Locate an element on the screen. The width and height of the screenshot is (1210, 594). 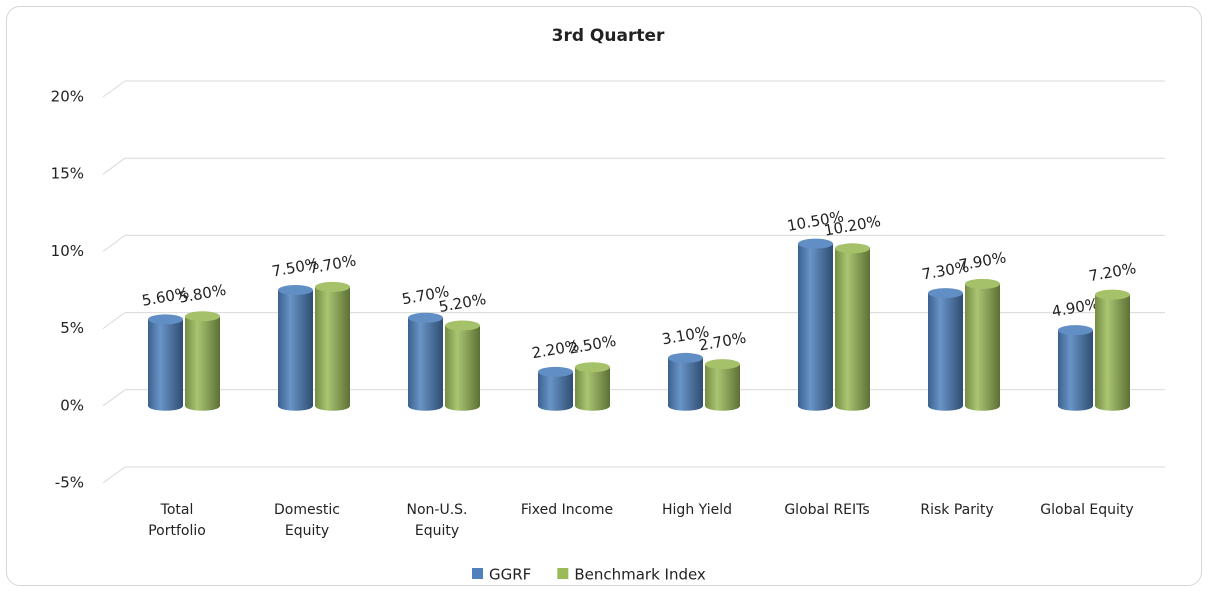
data-label: 4.90% is located at coordinates (1075, 308).